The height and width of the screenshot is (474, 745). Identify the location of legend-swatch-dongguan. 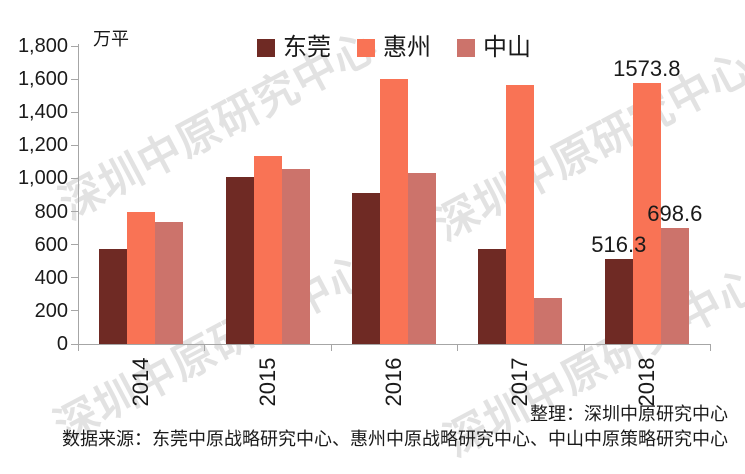
(266, 48).